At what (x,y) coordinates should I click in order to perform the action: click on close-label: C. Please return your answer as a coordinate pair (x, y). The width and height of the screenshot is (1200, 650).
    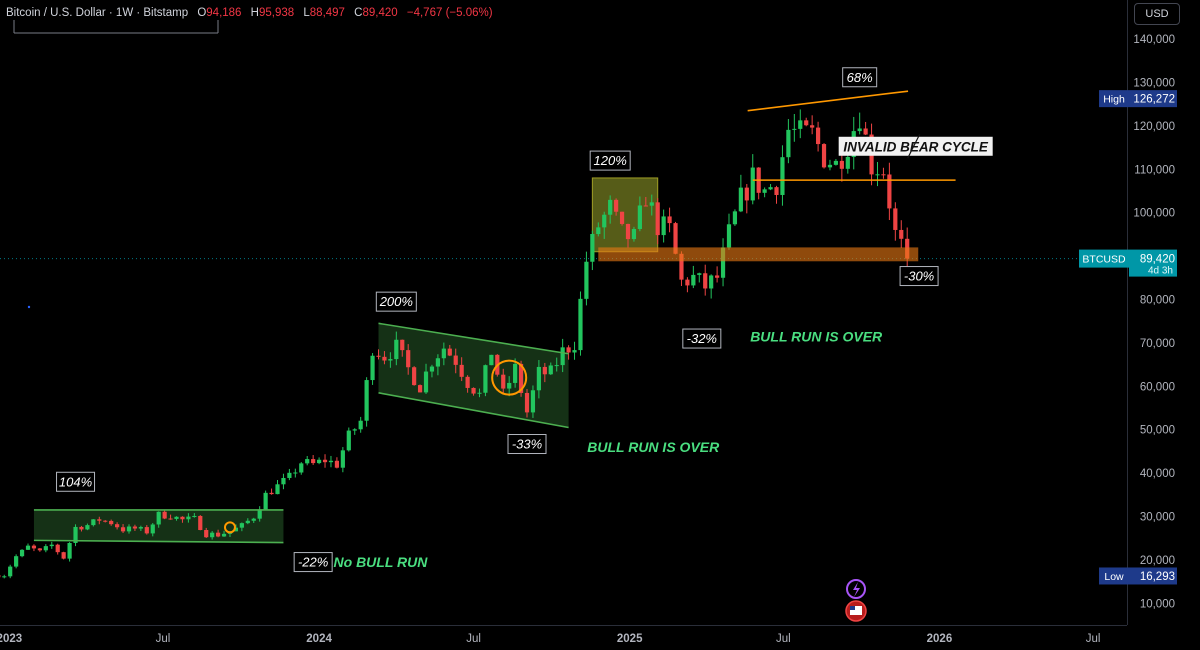
    Looking at the image, I should click on (358, 13).